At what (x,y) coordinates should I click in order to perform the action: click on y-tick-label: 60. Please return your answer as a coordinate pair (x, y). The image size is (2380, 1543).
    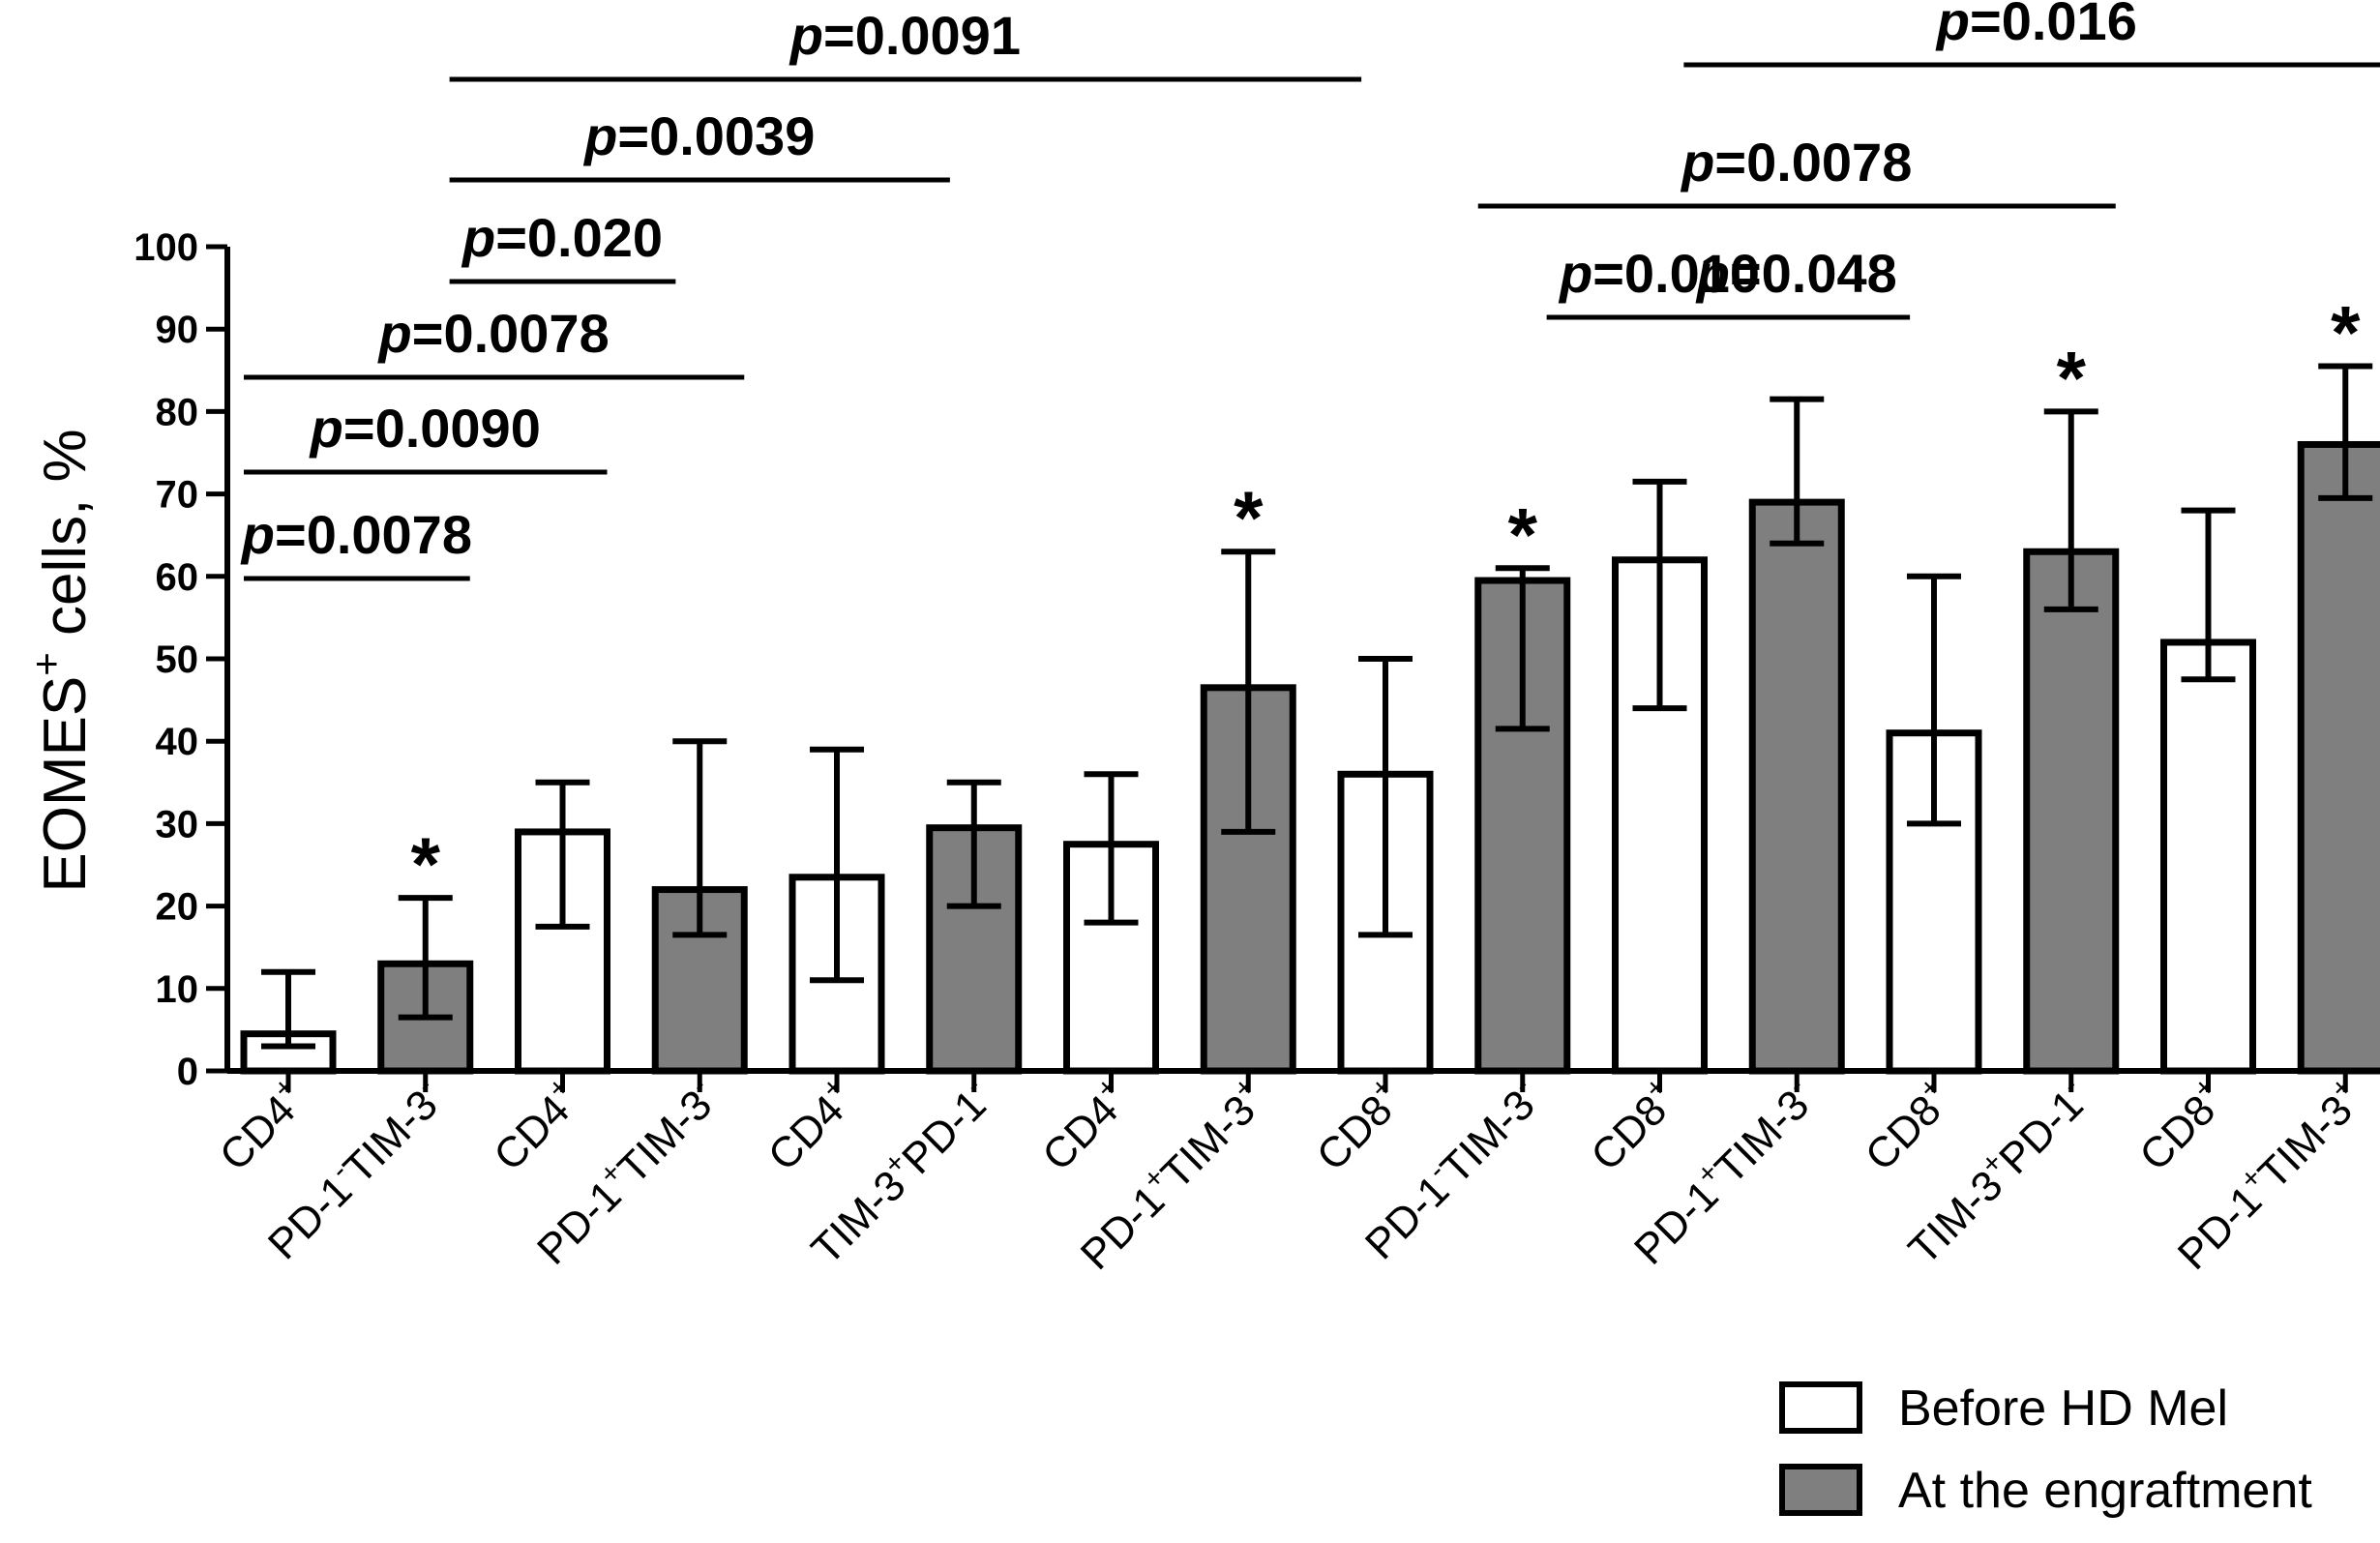
    Looking at the image, I should click on (178, 577).